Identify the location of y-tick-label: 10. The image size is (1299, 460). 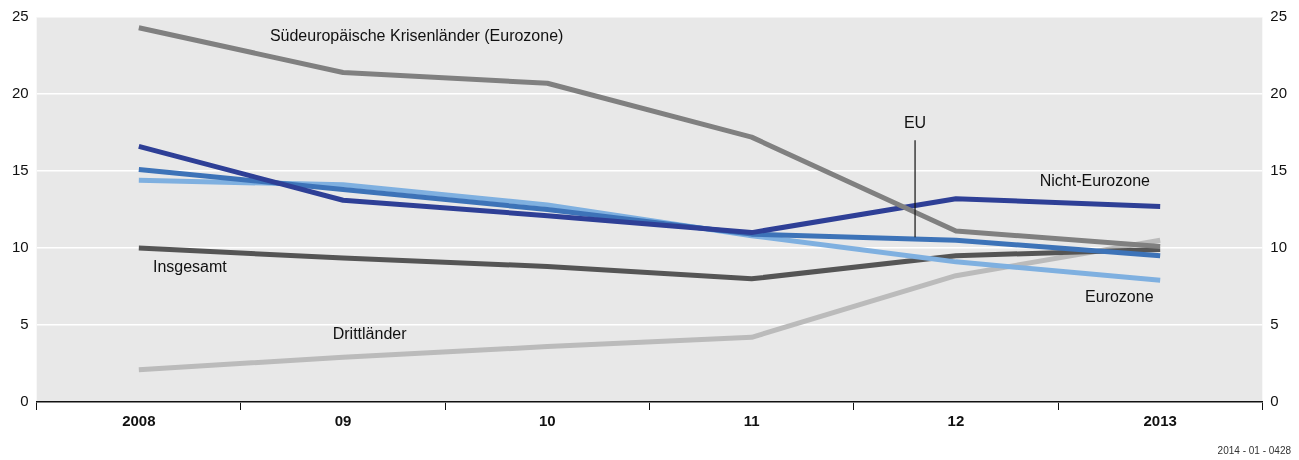
(20, 247).